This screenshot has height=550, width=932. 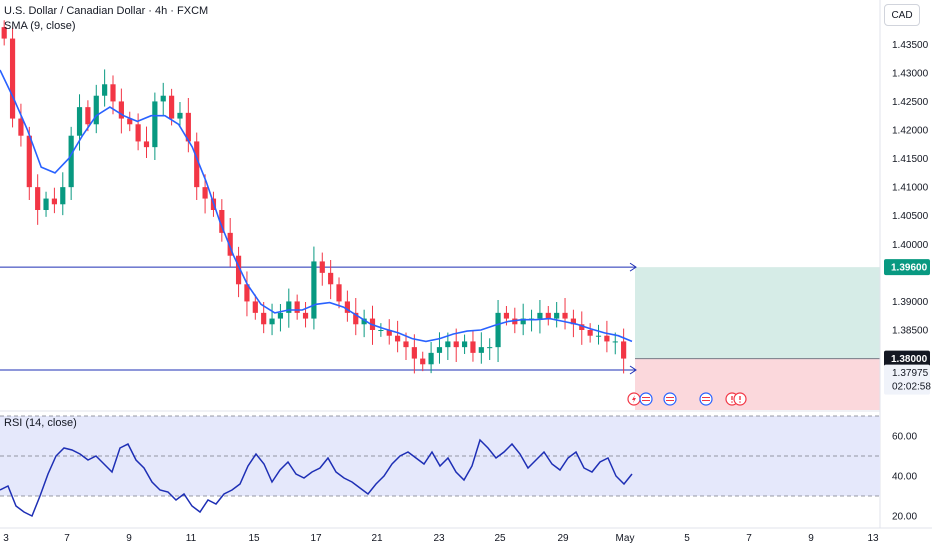 I want to click on horizontal-lines, so click(x=318, y=318).